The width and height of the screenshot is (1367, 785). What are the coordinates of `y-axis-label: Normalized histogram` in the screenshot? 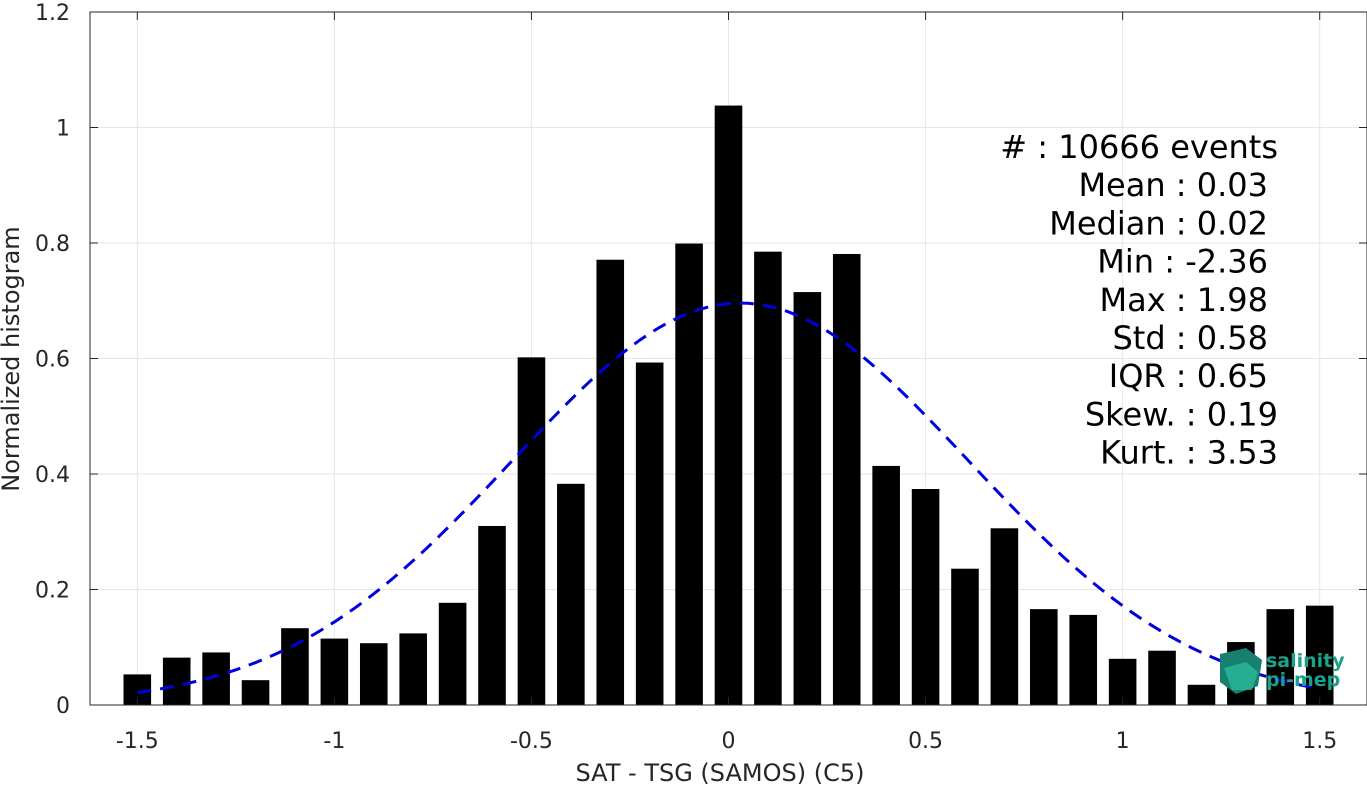 It's located at (12, 358).